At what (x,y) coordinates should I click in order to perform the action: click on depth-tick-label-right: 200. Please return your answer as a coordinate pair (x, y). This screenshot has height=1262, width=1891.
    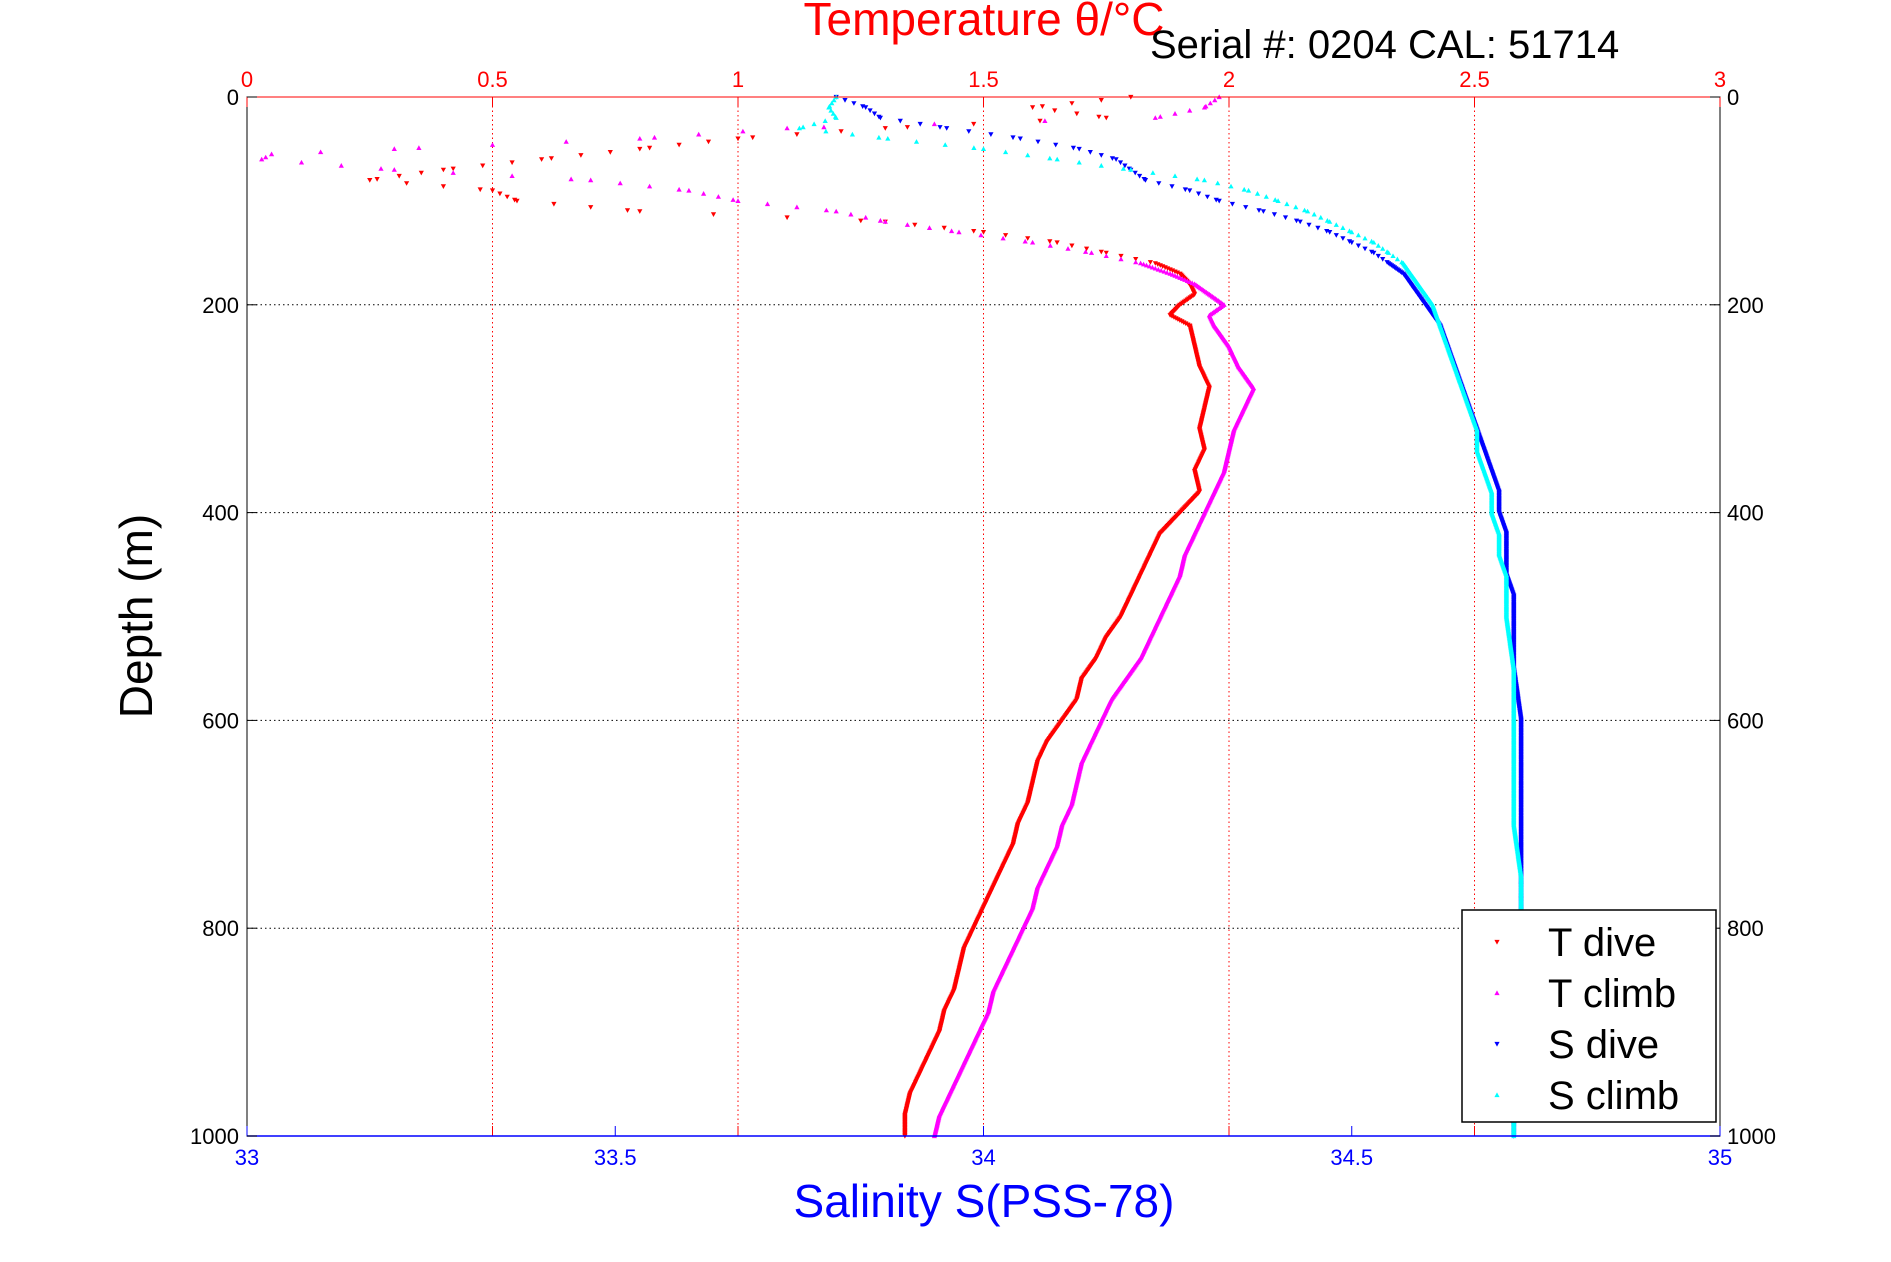
    Looking at the image, I should click on (1745, 305).